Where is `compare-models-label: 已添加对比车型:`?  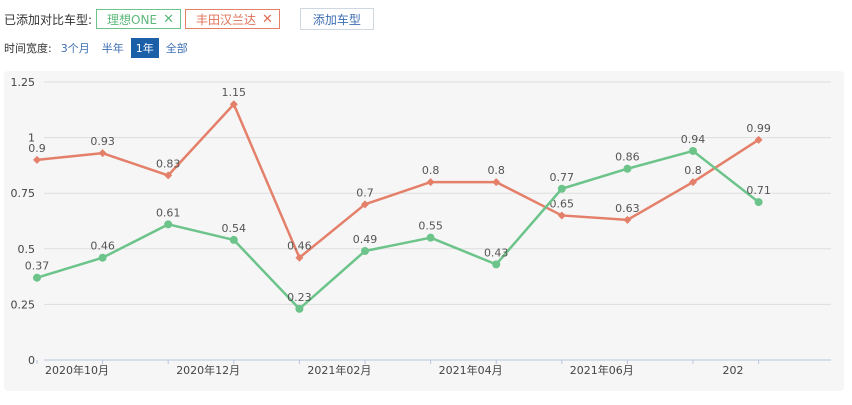 compare-models-label: 已添加对比车型: is located at coordinates (48, 19).